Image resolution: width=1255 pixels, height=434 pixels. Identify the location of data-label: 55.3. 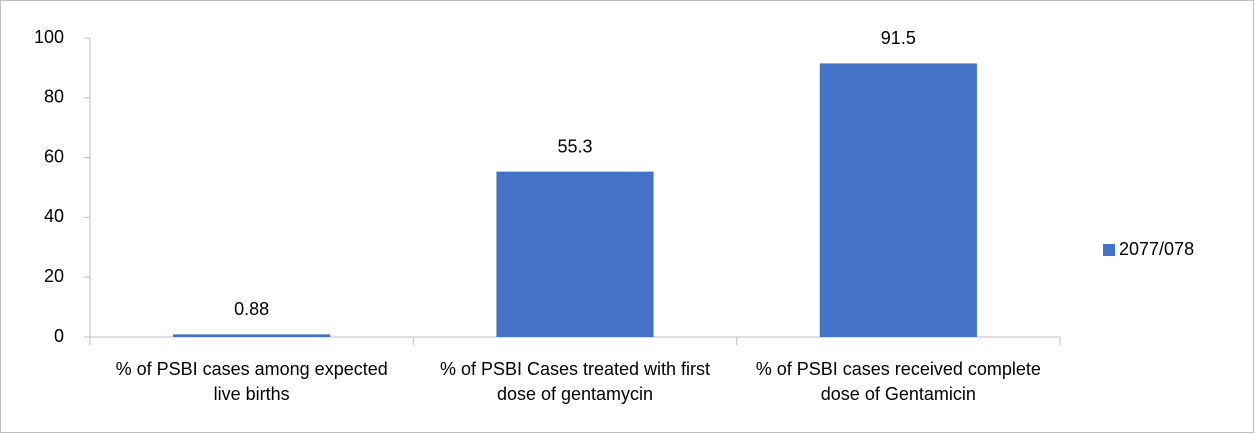
(574, 146).